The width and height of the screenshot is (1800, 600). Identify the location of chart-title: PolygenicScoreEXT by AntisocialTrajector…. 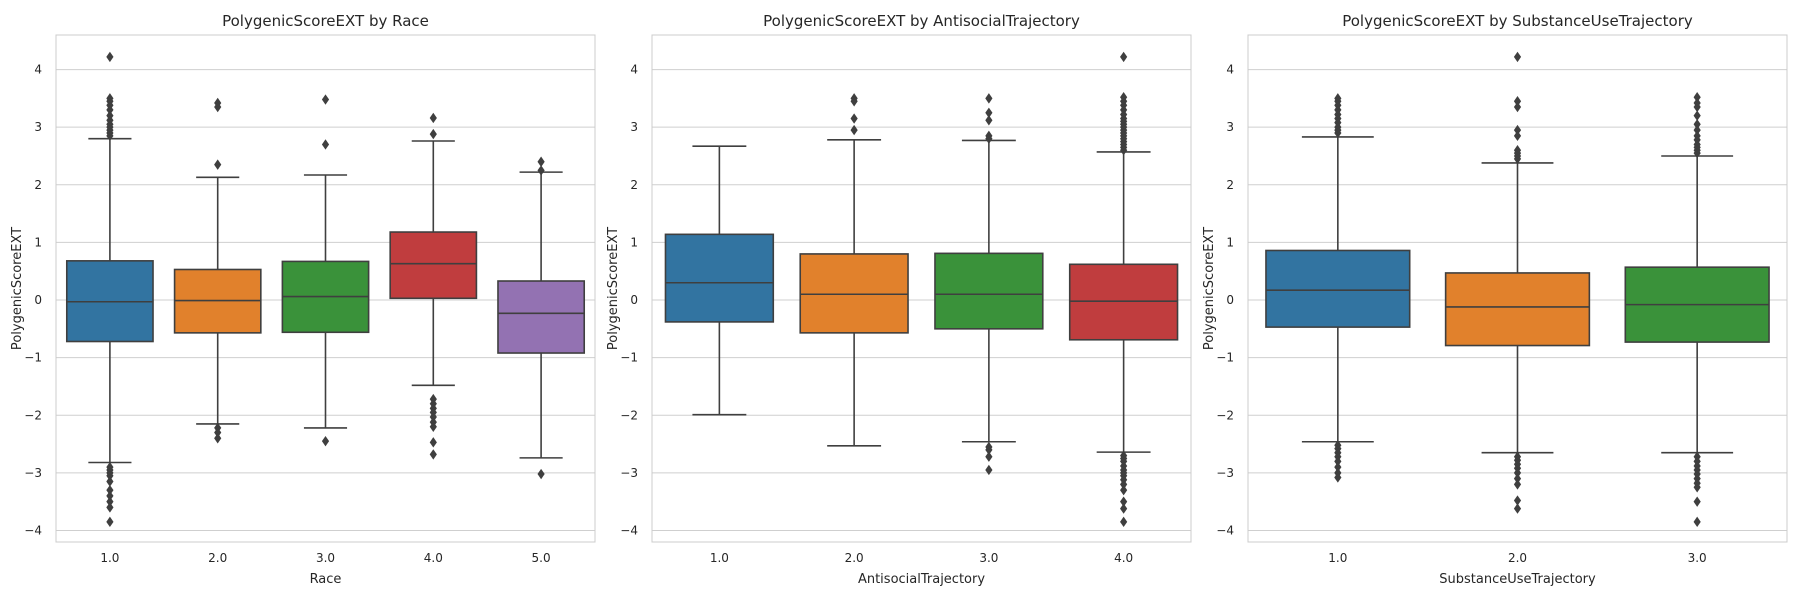
(921, 21).